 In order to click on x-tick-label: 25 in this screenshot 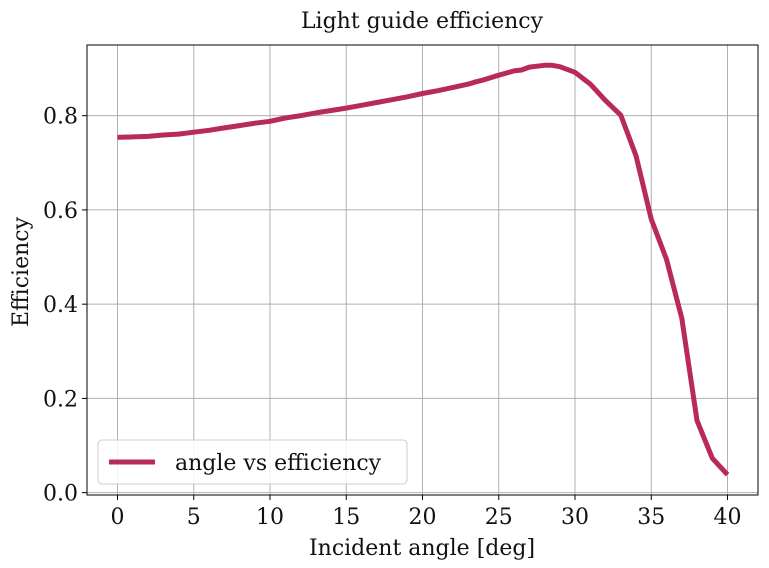, I will do `click(499, 517)`.